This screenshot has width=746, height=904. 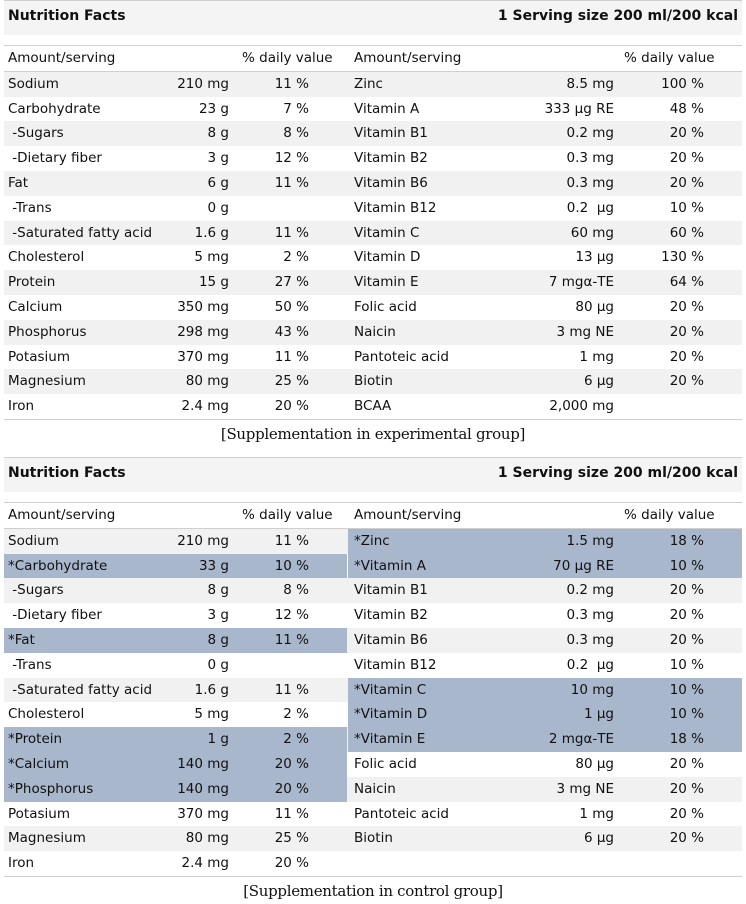 What do you see at coordinates (375, 788) in the screenshot?
I see `right-nutrient-name: Naicin` at bounding box center [375, 788].